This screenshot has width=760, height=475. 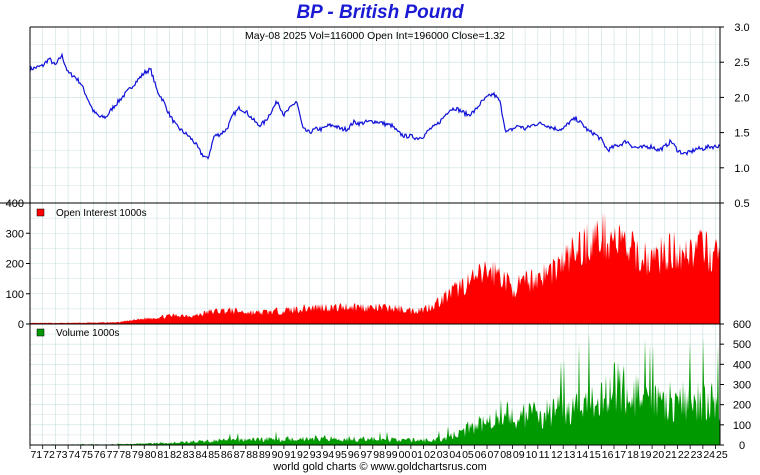 I want to click on y-tick-label: 0.5, so click(x=741, y=204).